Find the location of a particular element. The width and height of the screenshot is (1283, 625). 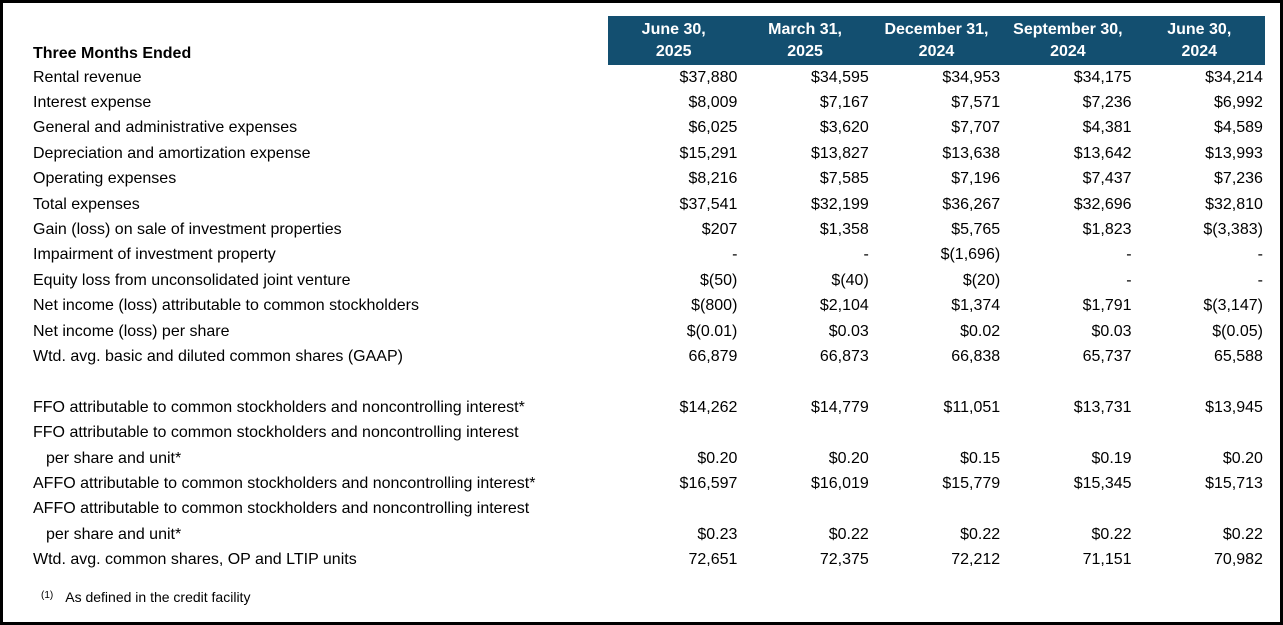

cell-value: $7,437 is located at coordinates (1107, 179).